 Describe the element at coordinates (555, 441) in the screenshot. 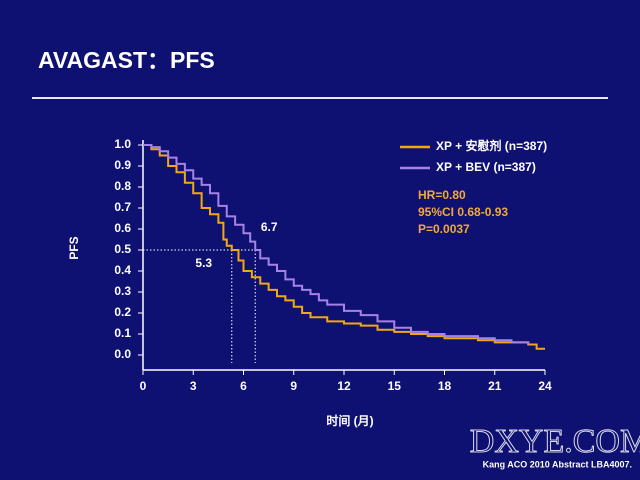

I see `watermark: DXYE.COM` at that location.